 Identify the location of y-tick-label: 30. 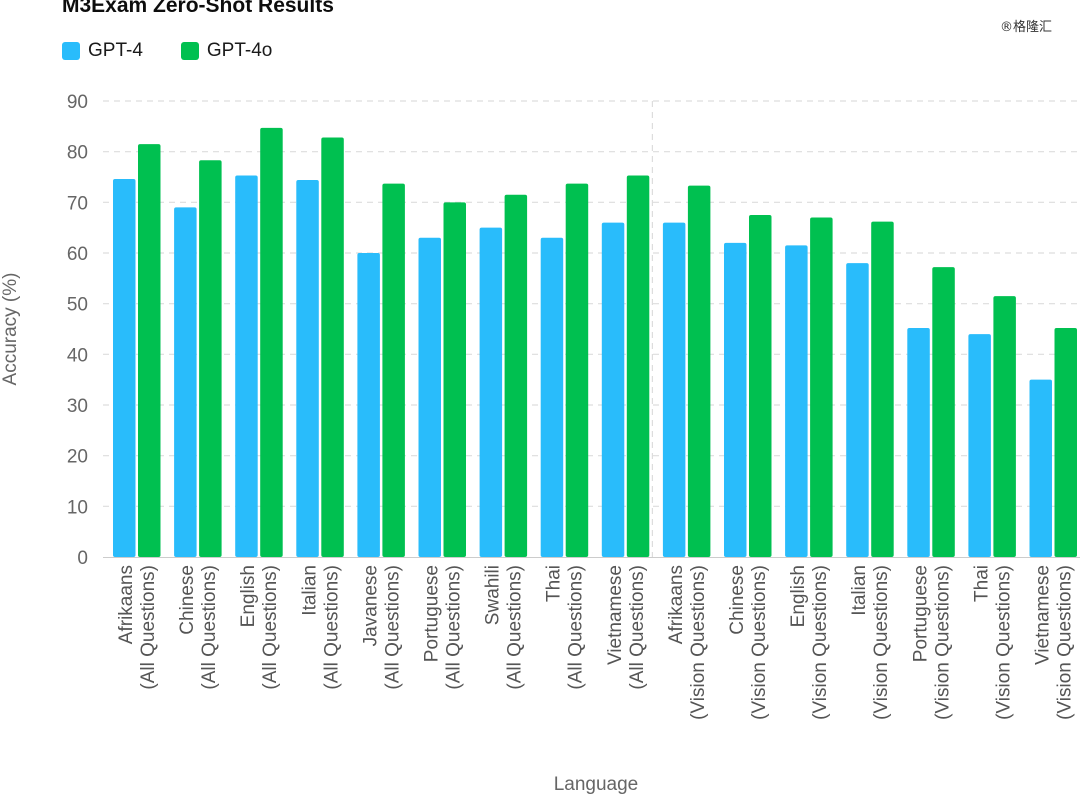
(77, 406).